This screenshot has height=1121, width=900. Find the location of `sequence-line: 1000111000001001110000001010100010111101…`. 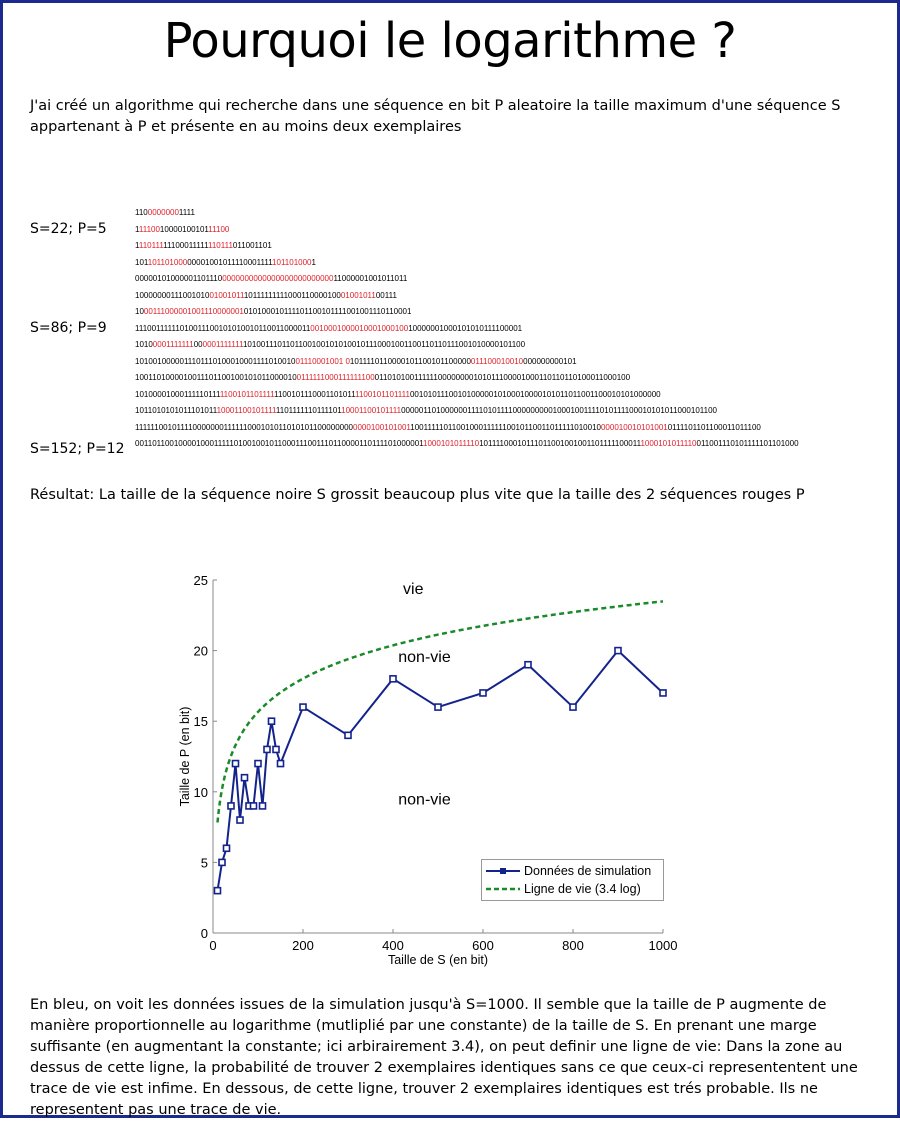

sequence-line: 1000111000001001110000001010100010111101… is located at coordinates (273, 312).